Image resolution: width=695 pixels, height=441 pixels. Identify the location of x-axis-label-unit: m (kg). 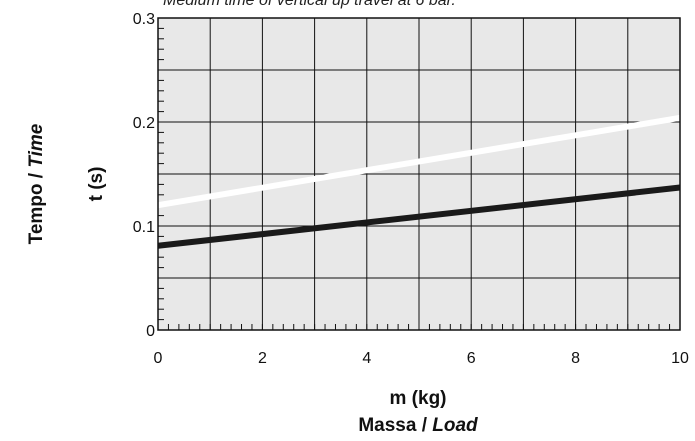
(418, 398).